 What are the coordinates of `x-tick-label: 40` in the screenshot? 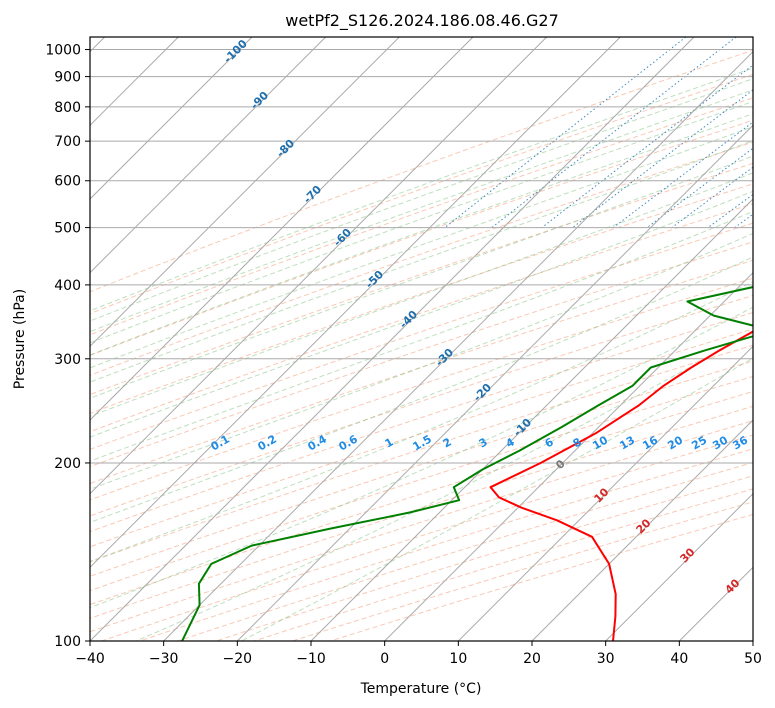 It's located at (679, 659).